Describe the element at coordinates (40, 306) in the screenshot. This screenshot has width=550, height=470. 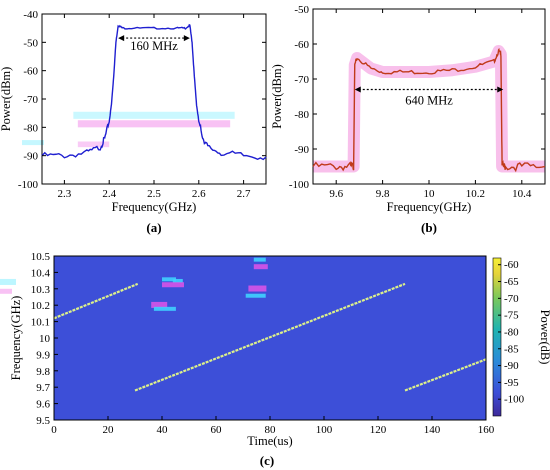
I see `y-tick-label: 10.2` at that location.